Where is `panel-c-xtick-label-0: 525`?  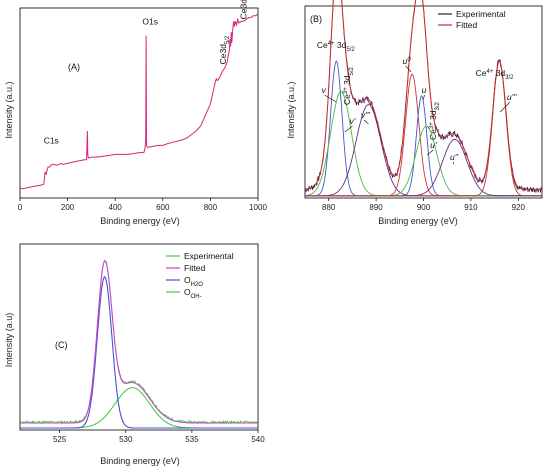 panel-c-xtick-label-0: 525 is located at coordinates (60, 439).